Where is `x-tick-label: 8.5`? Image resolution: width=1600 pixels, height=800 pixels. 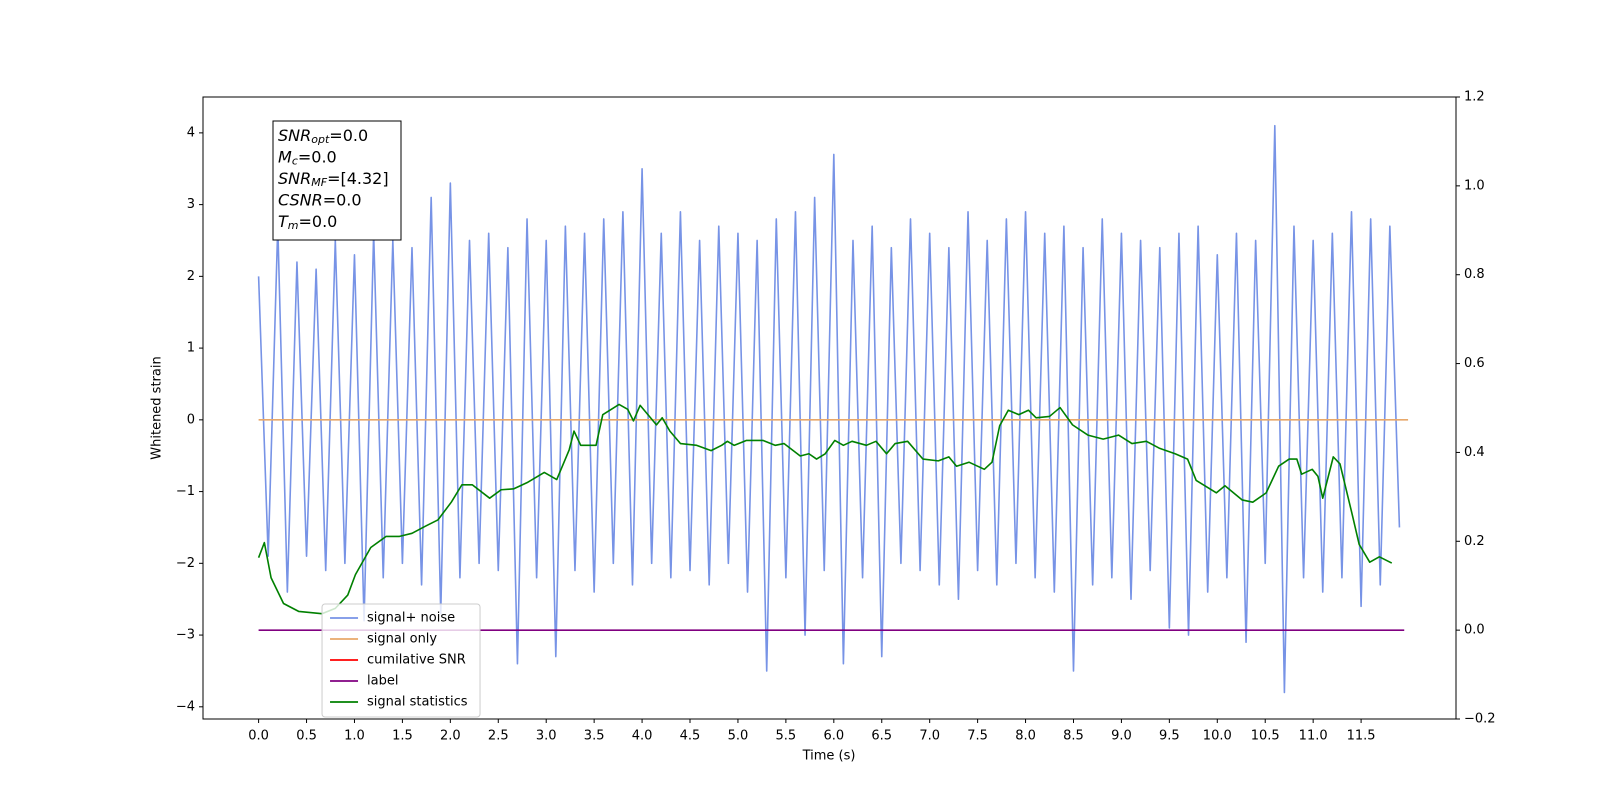
x-tick-label: 8.5 is located at coordinates (1073, 736).